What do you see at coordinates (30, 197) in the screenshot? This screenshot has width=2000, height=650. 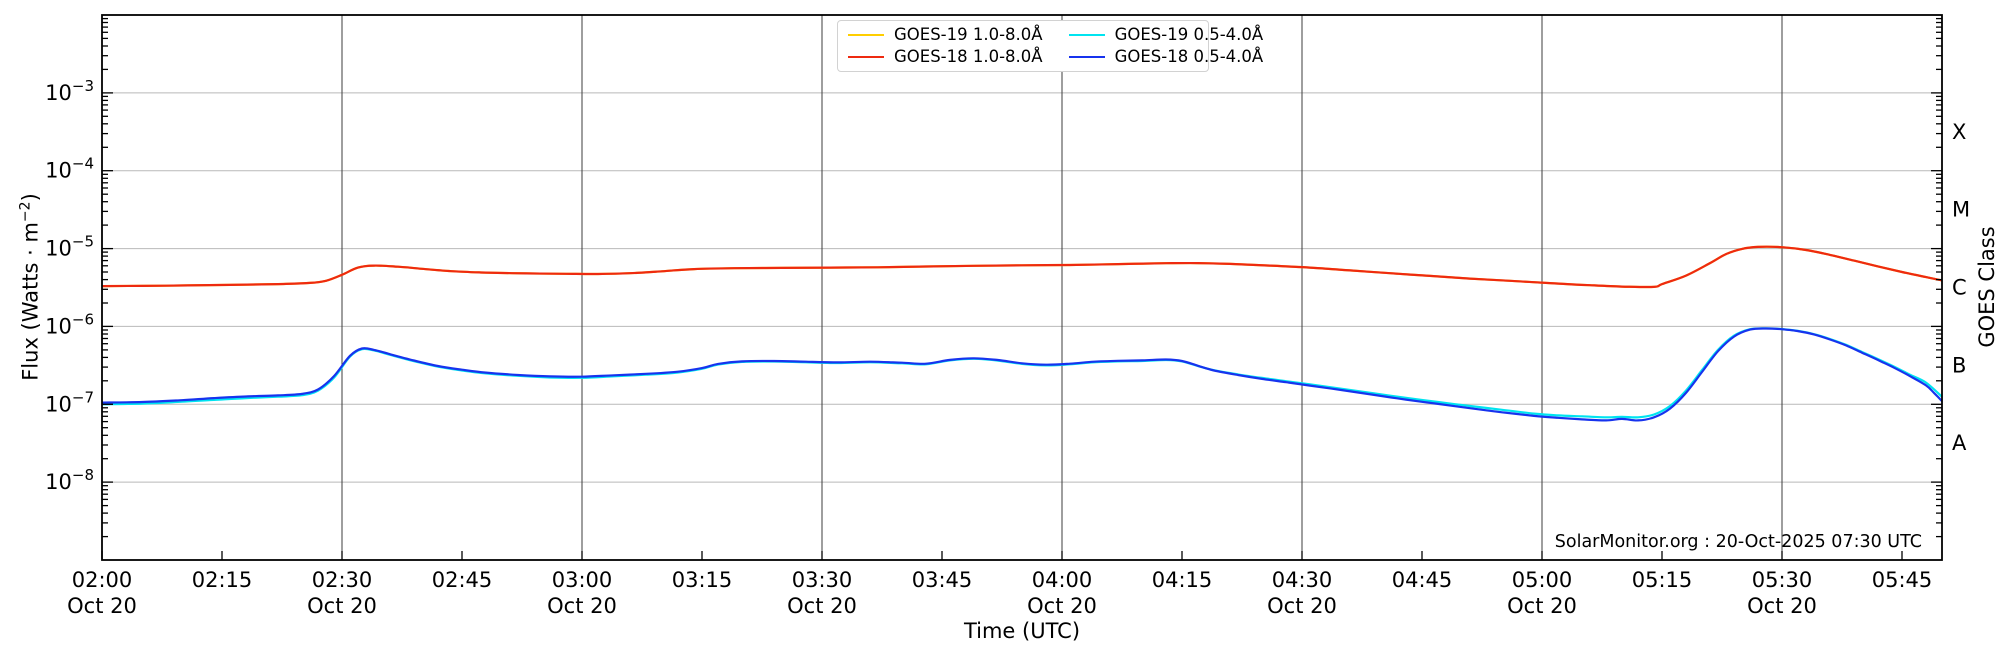 I see `y-axis-title-left-suffix: )` at bounding box center [30, 197].